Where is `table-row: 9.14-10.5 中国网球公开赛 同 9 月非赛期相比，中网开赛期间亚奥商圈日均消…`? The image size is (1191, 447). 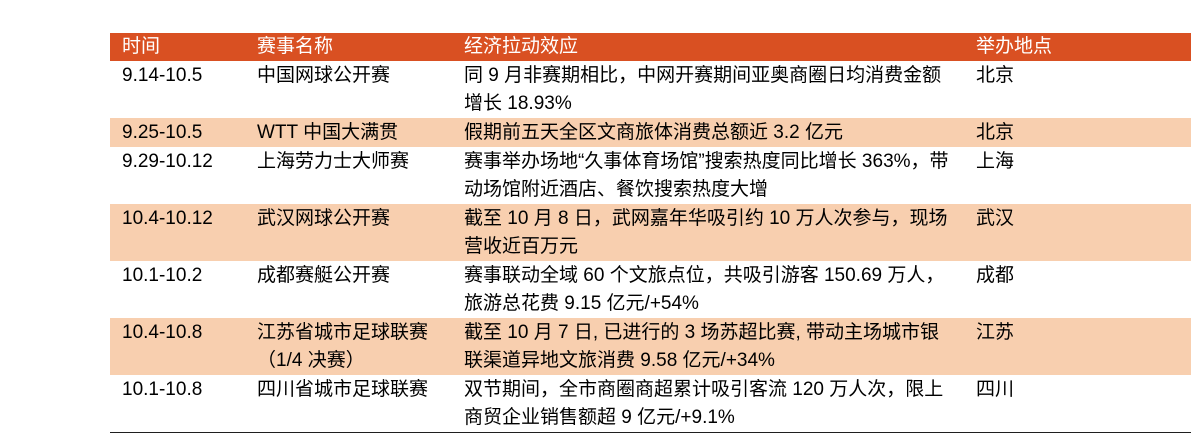
table-row: 9.14-10.5 中国网球公开赛 同 9 月非赛期相比，中网开赛期间亚奥商圈日均消… is located at coordinates (650, 89).